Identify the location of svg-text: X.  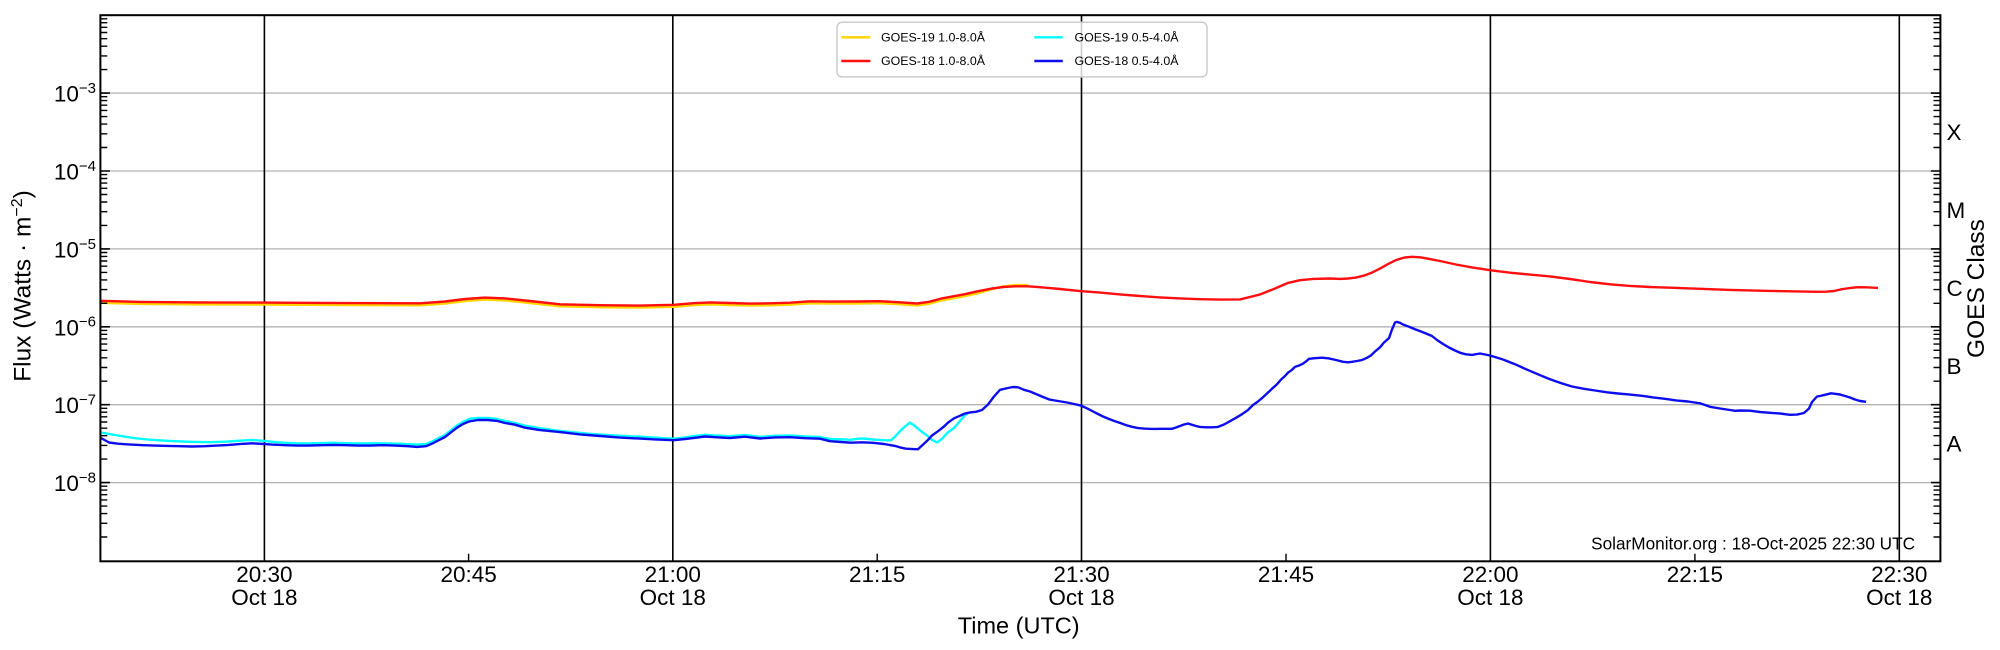
(1954, 132).